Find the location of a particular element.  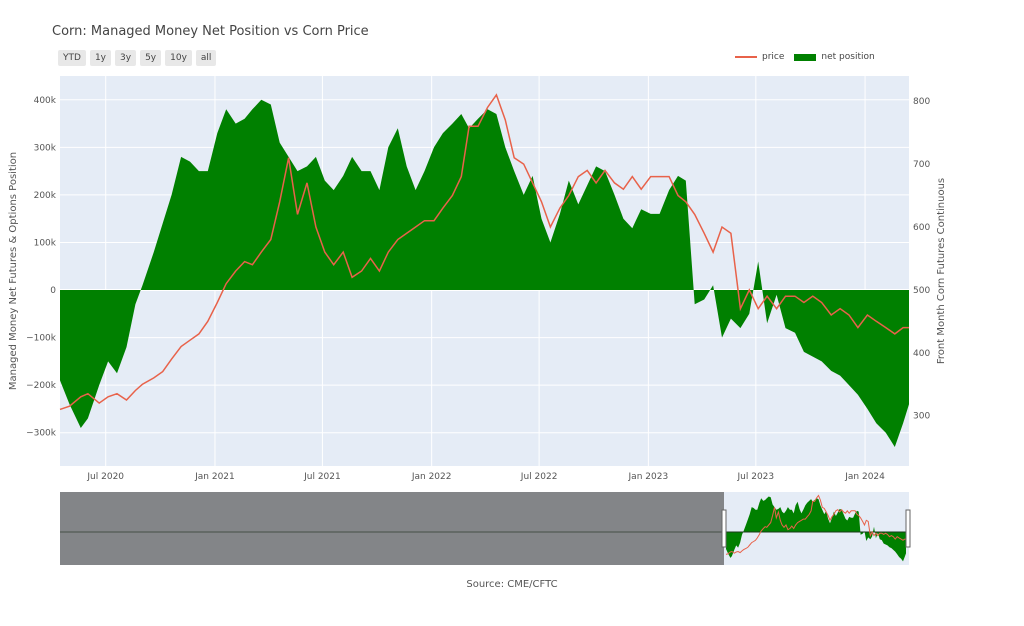

x-tick-label: Jul 2023 is located at coordinates (756, 477).